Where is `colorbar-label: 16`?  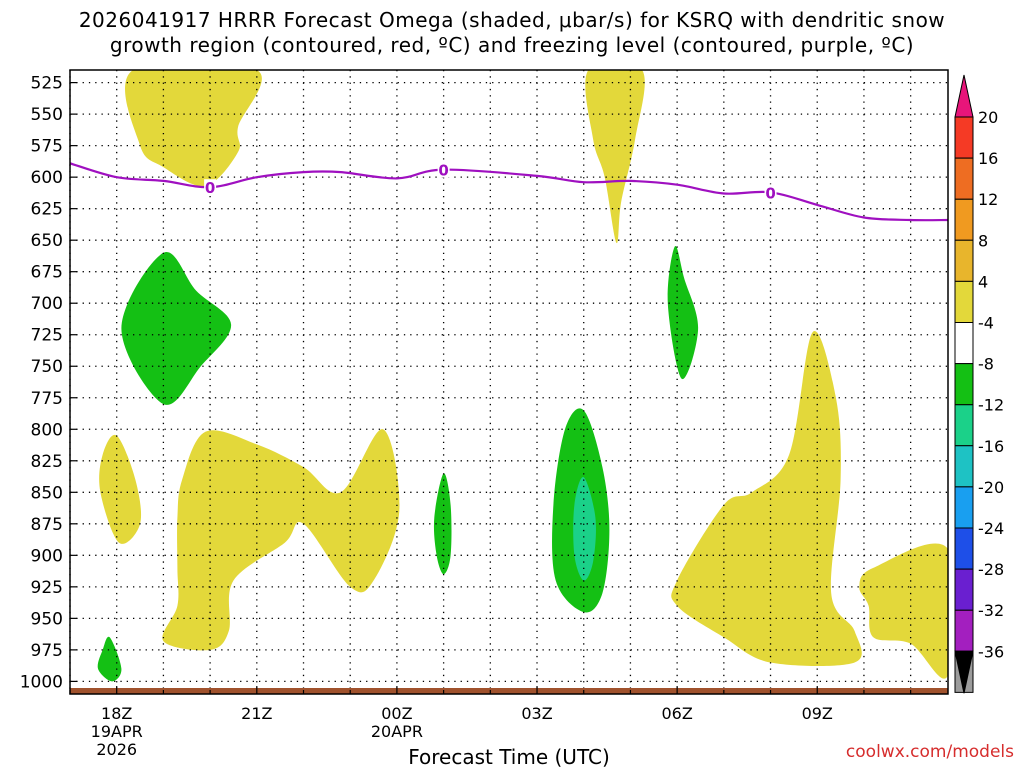
colorbar-label: 16 is located at coordinates (988, 158).